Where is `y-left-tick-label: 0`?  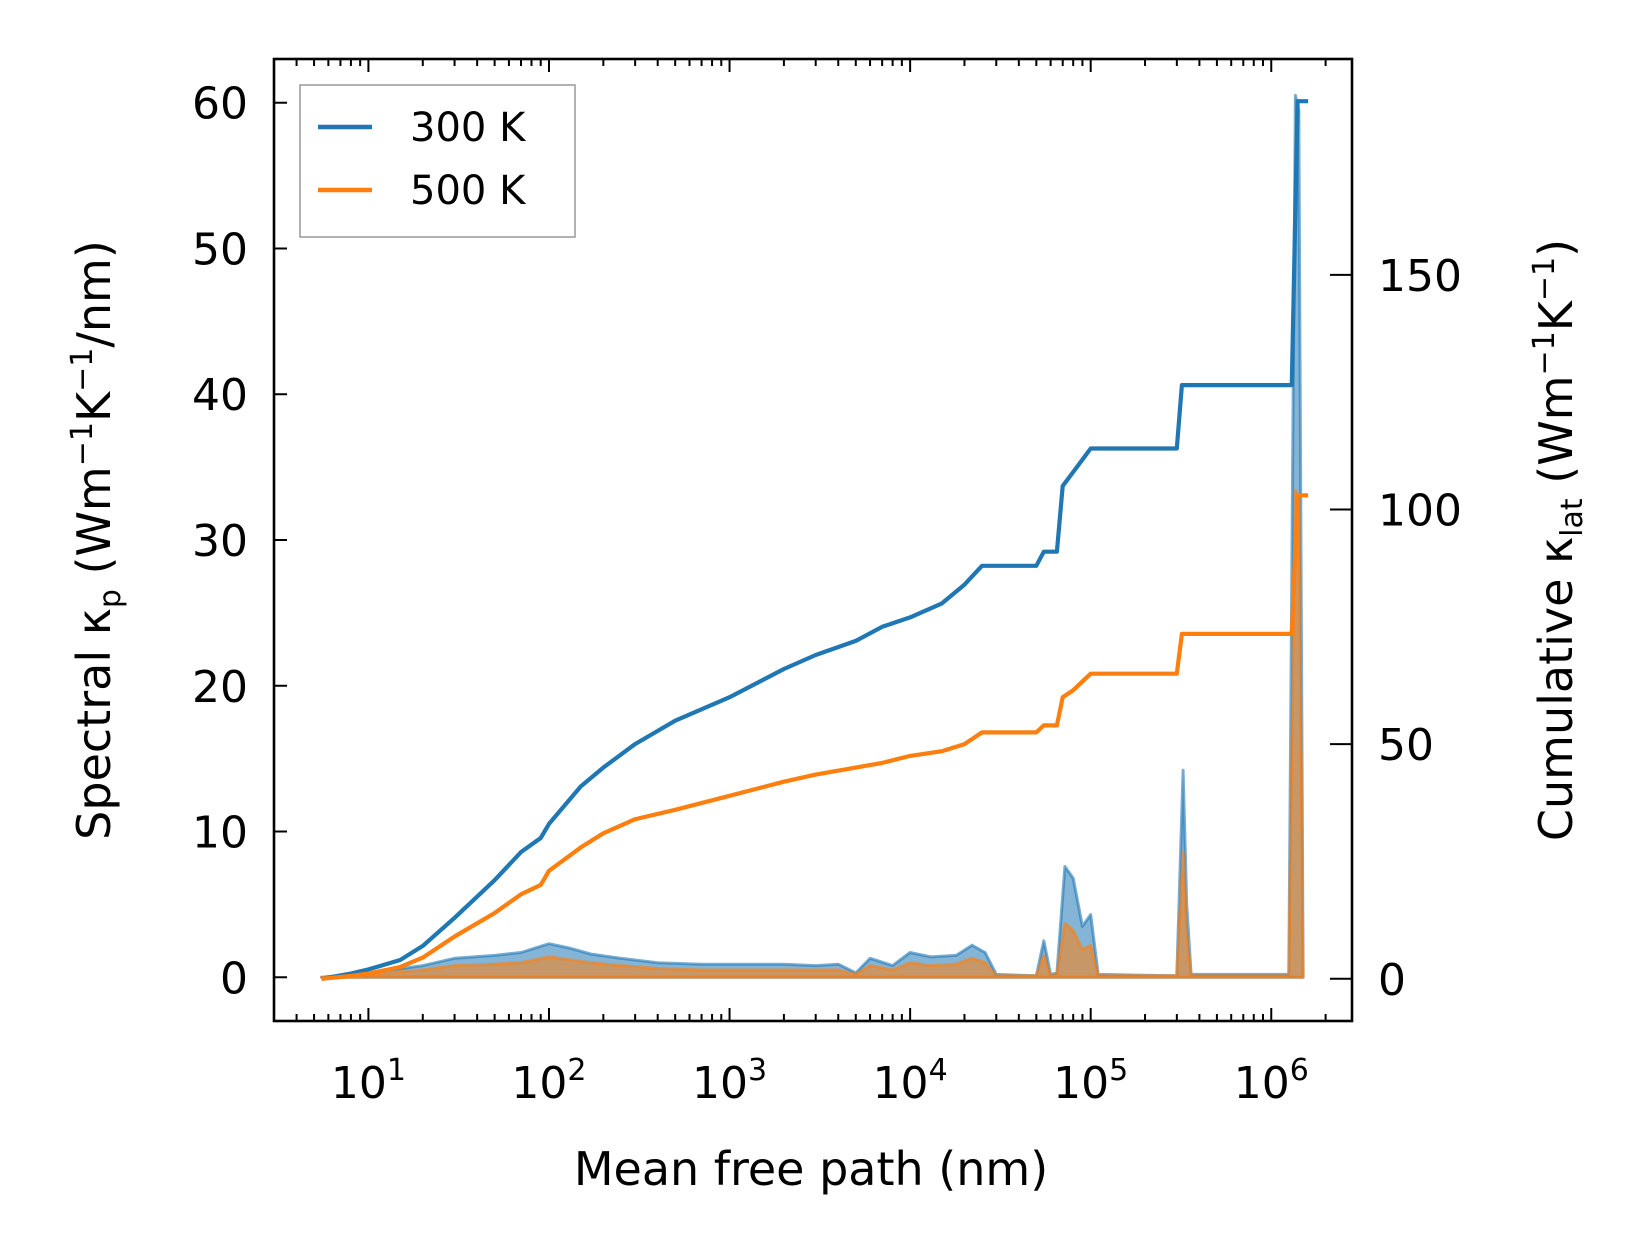
y-left-tick-label: 0 is located at coordinates (234, 978).